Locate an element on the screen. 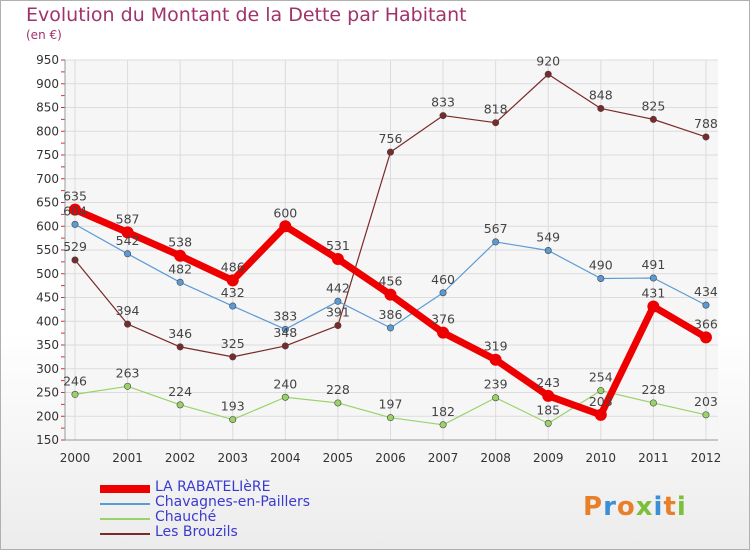  y-tick-label: 400 is located at coordinates (47, 321).